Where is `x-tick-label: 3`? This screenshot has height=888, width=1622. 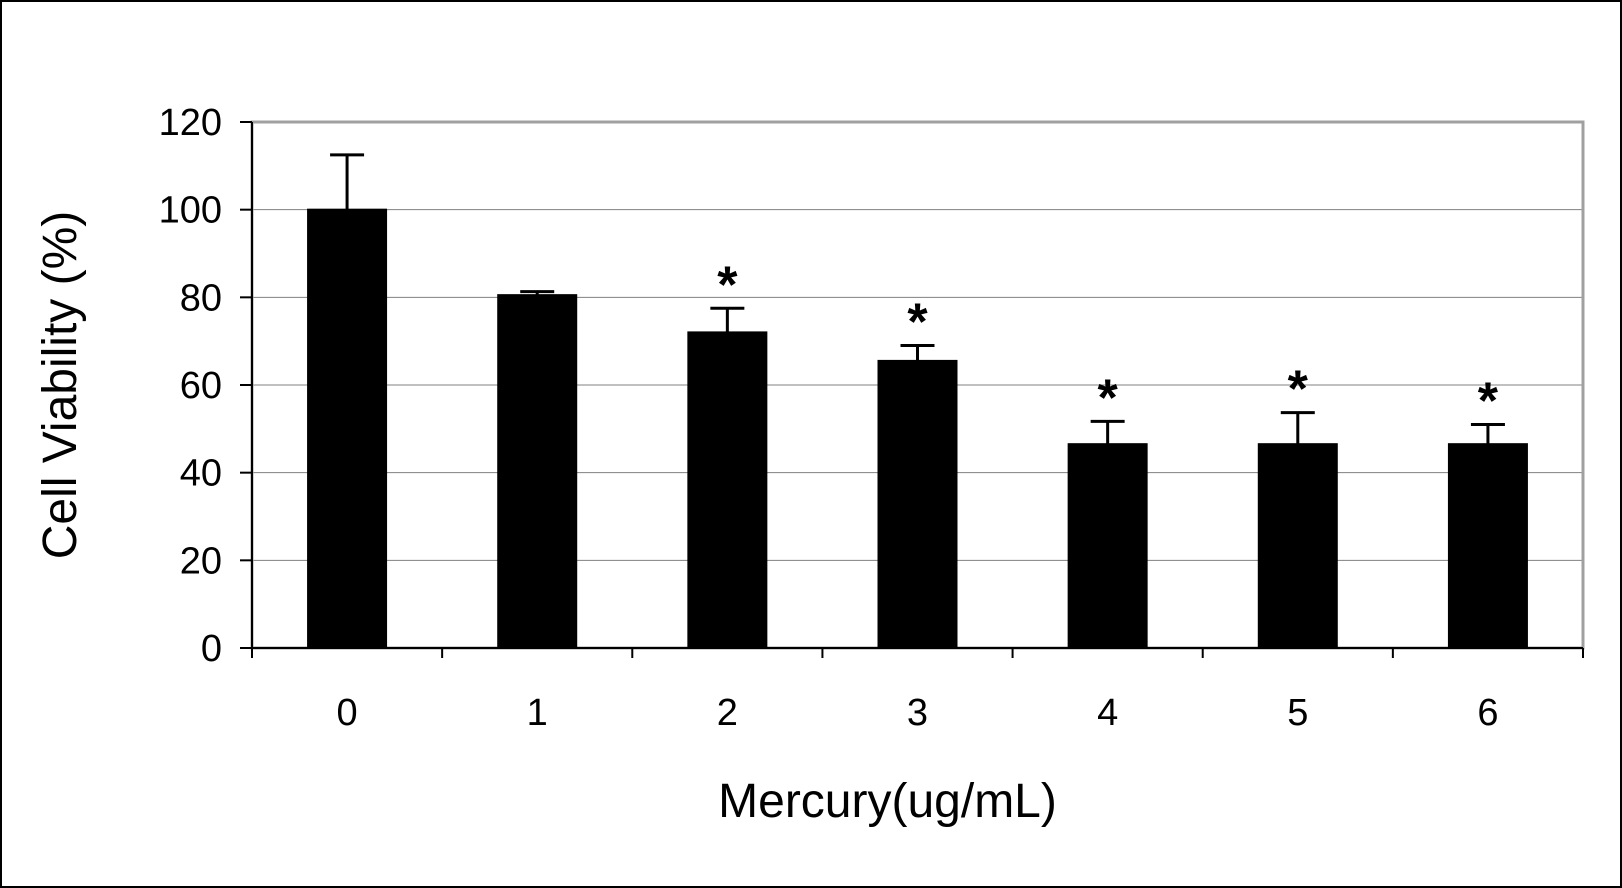
x-tick-label: 3 is located at coordinates (917, 713).